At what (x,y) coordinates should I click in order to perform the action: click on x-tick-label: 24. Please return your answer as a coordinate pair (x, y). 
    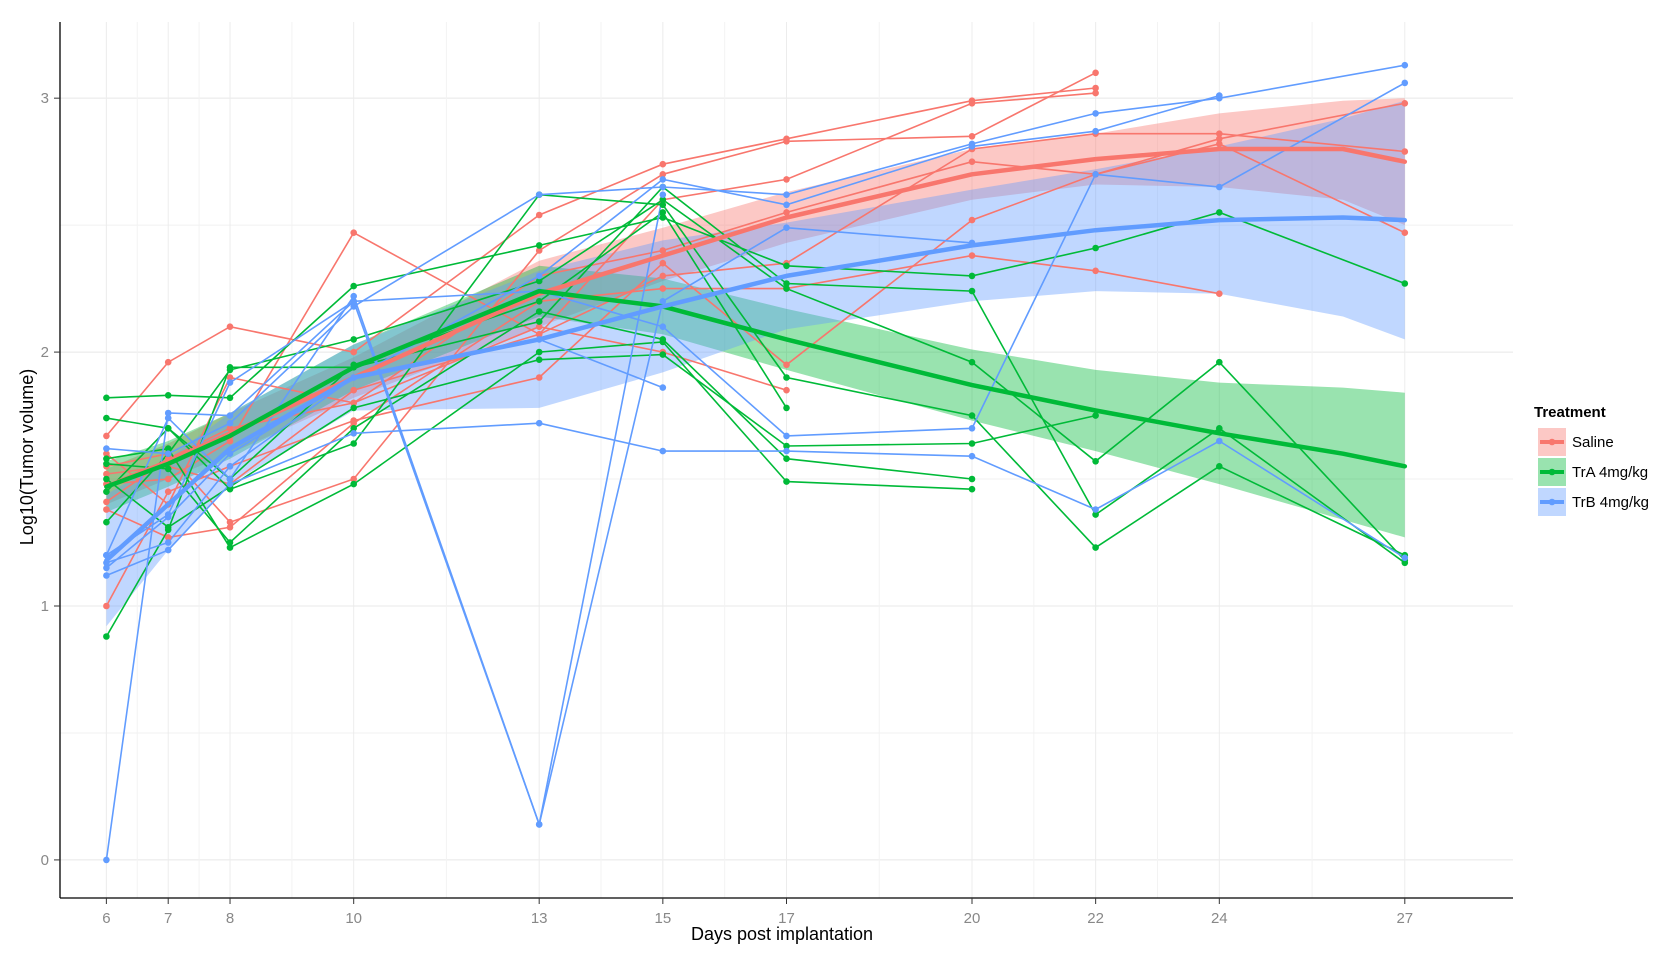
    Looking at the image, I should click on (1219, 918).